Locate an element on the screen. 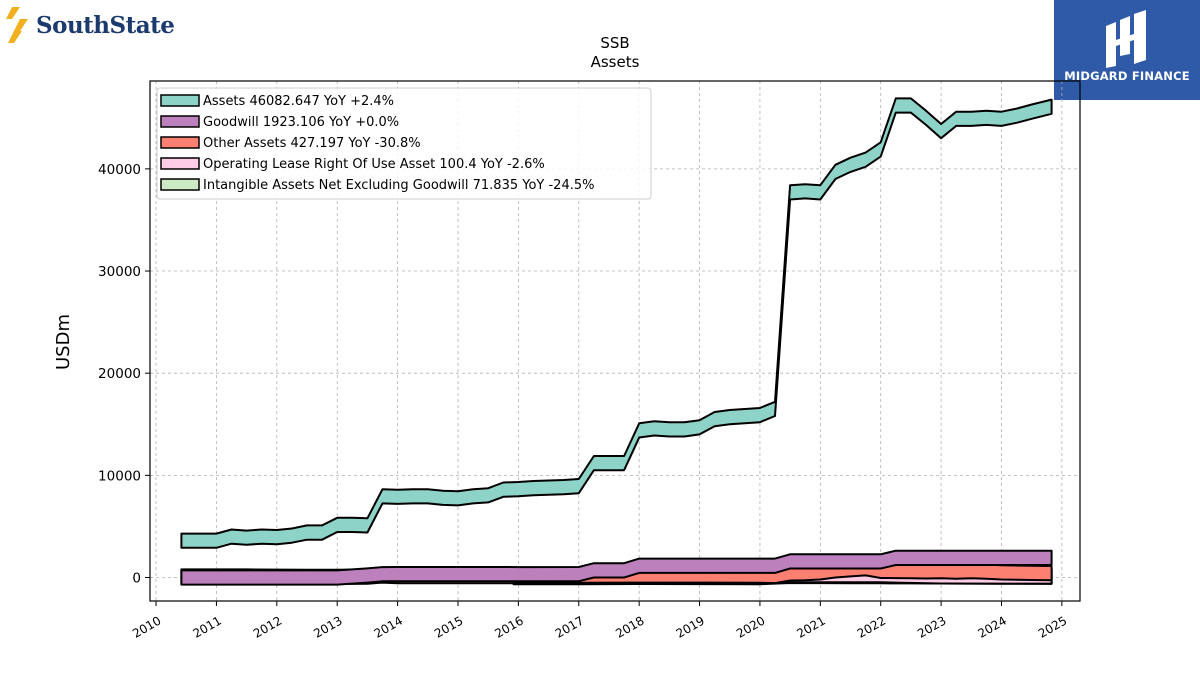 The width and height of the screenshot is (1200, 675). x-tick-label: 2024 is located at coordinates (992, 626).